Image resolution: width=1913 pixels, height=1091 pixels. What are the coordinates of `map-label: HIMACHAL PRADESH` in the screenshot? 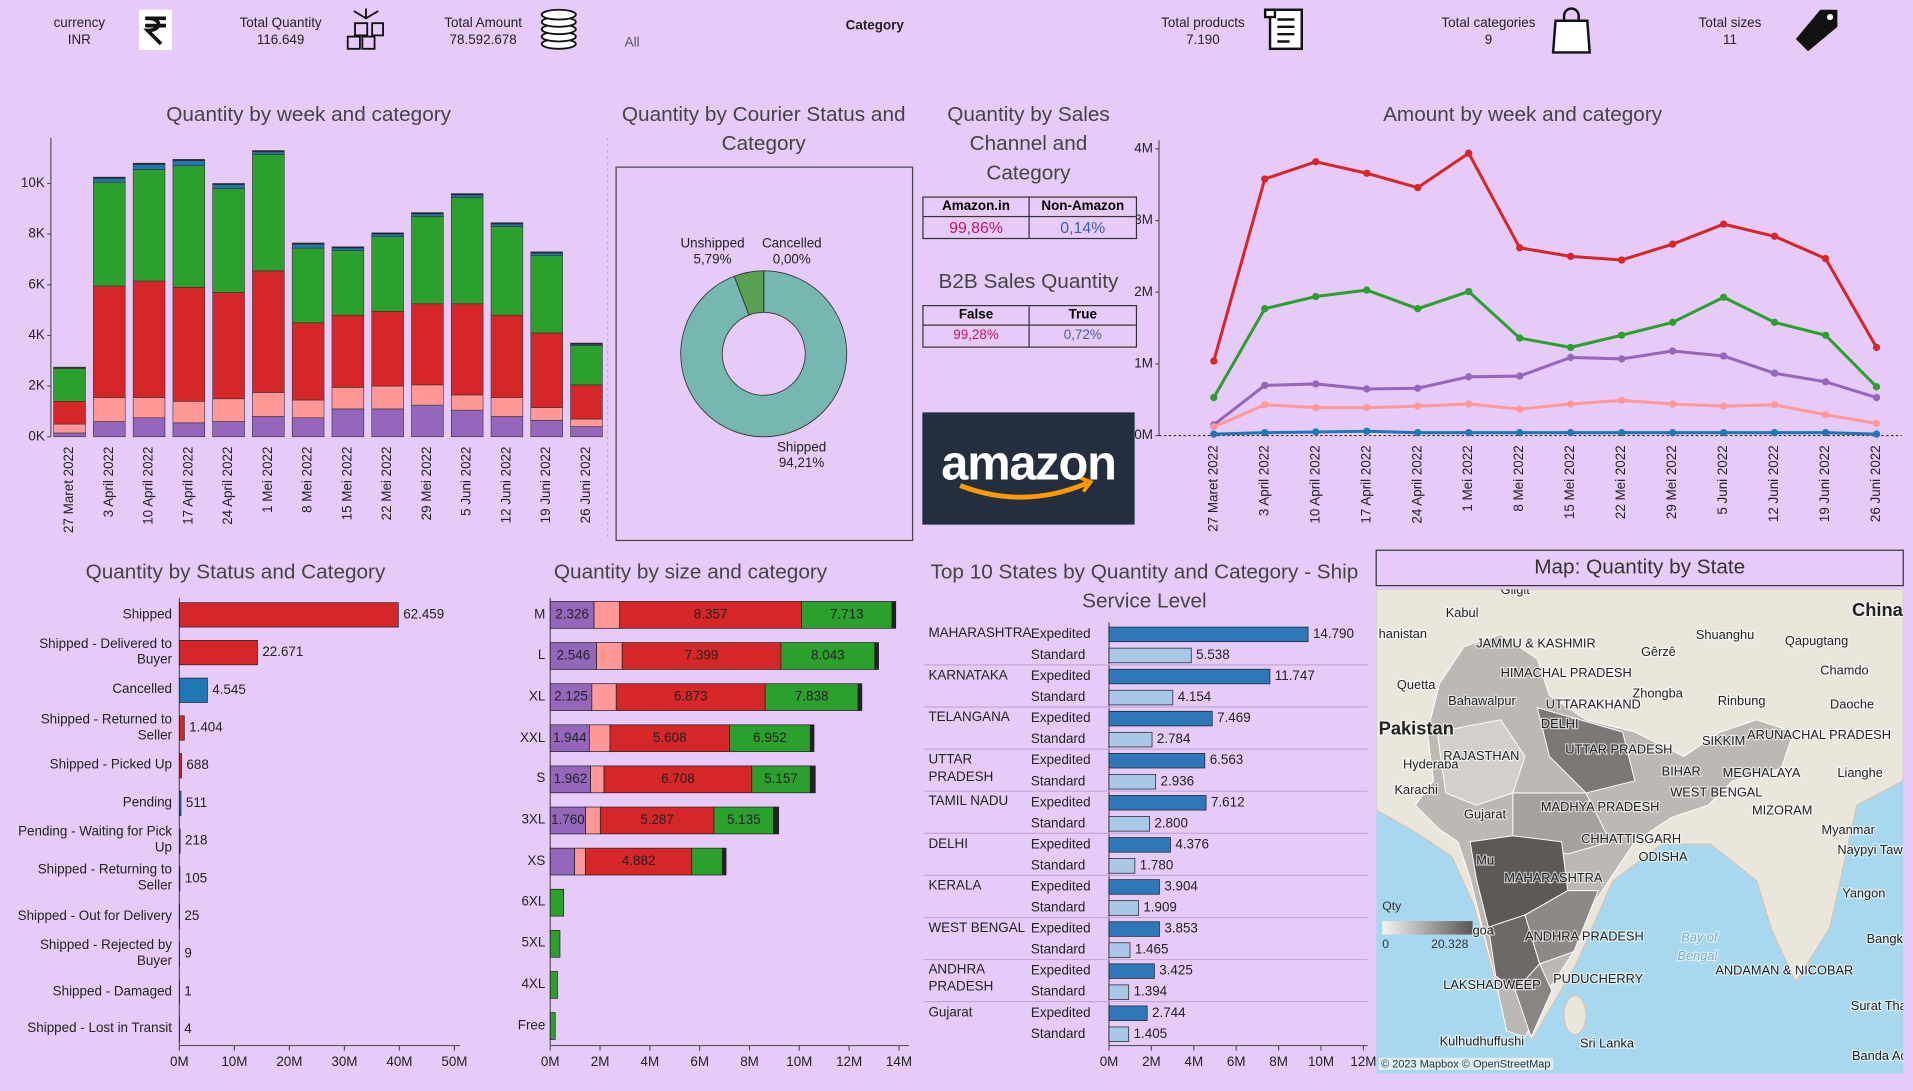 It's located at (1566, 672).